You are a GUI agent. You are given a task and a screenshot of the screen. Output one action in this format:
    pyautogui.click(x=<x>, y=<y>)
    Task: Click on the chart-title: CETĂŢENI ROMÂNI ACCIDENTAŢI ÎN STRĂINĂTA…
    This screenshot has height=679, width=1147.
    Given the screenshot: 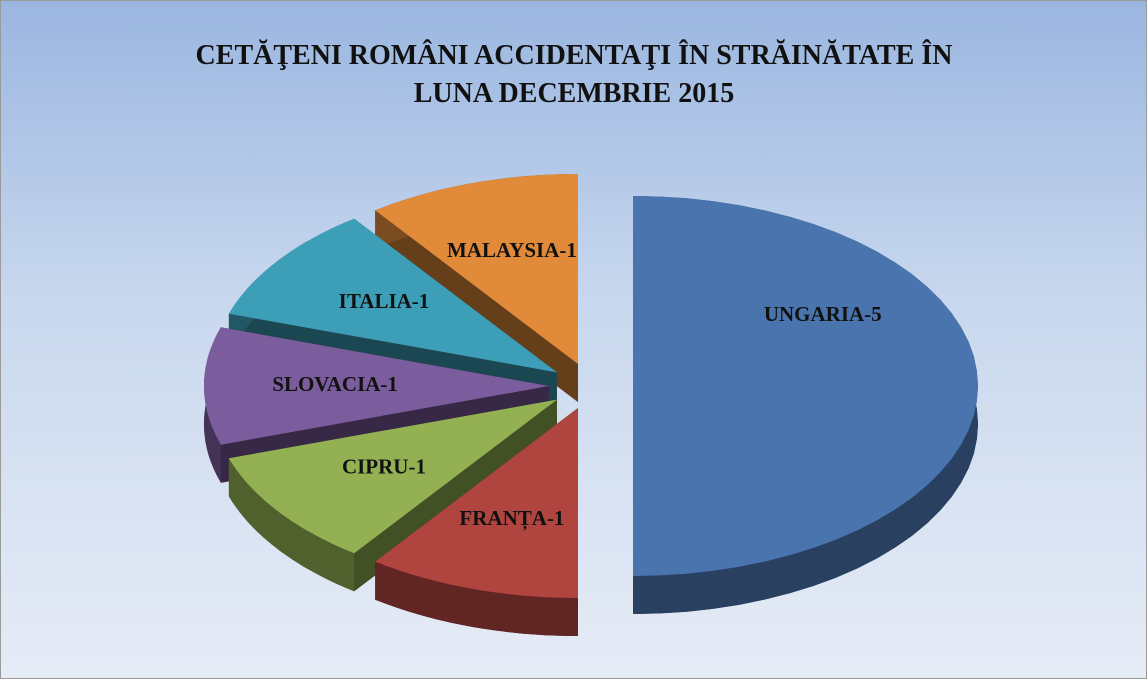 What is the action you would take?
    pyautogui.click(x=574, y=74)
    